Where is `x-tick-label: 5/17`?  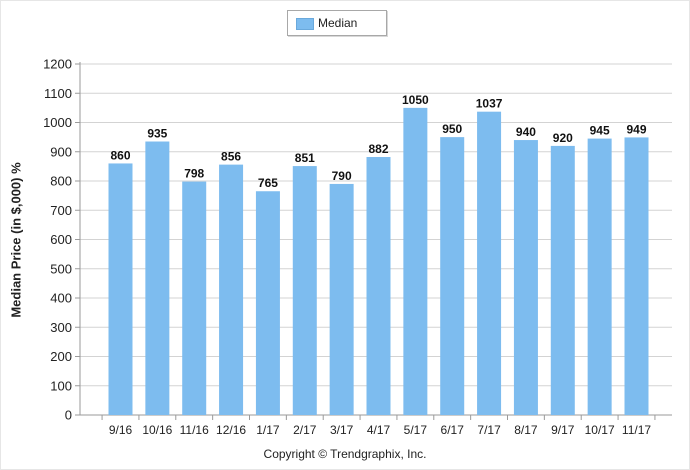 x-tick-label: 5/17 is located at coordinates (416, 430).